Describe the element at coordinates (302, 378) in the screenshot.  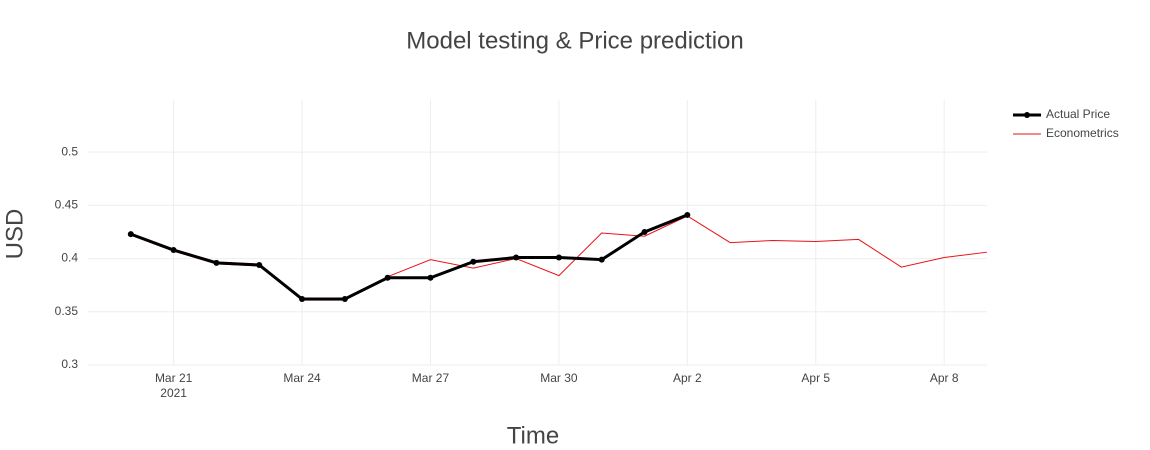
I see `x-tick-label: Mar 24` at that location.